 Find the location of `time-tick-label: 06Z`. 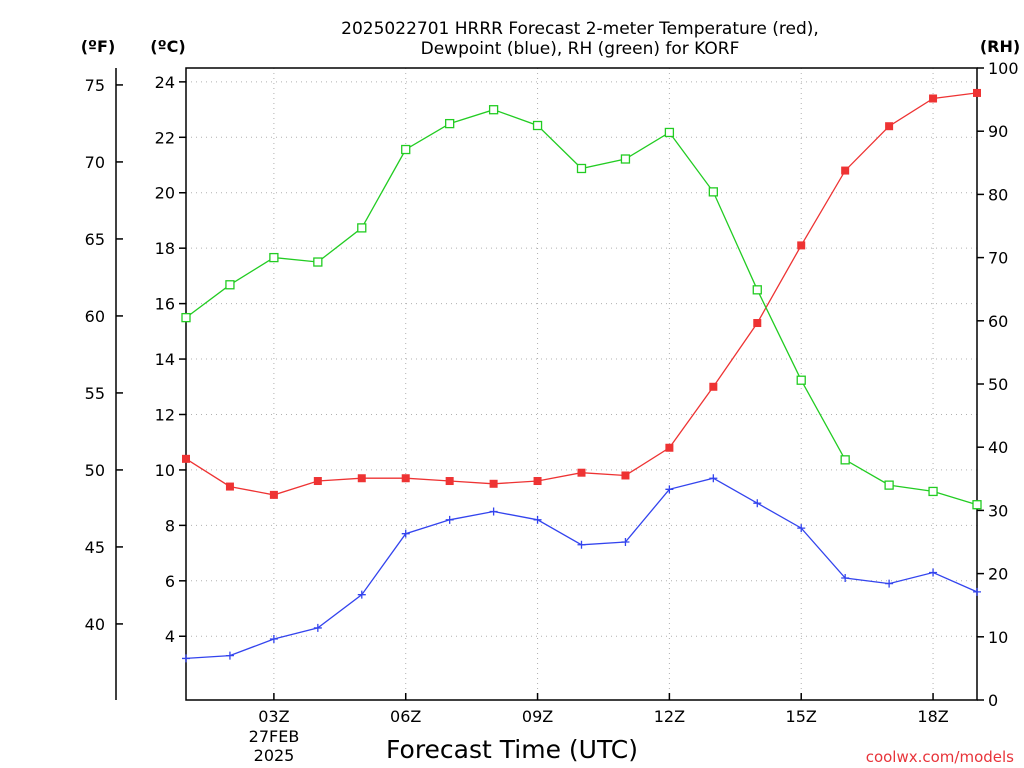

time-tick-label: 06Z is located at coordinates (405, 716).